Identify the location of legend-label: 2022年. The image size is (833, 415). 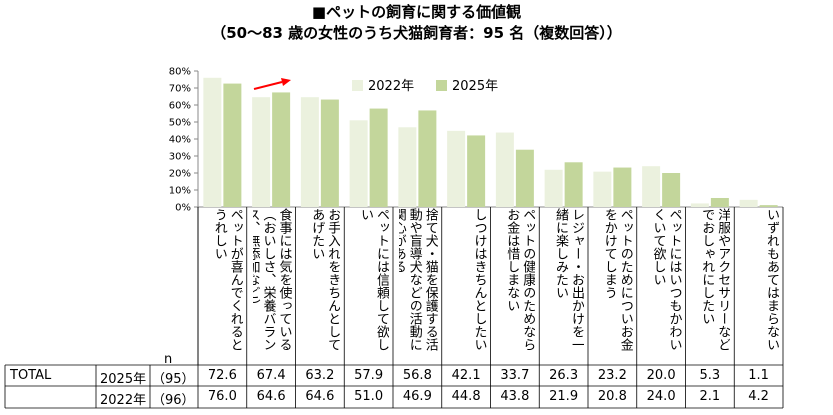
(391, 86).